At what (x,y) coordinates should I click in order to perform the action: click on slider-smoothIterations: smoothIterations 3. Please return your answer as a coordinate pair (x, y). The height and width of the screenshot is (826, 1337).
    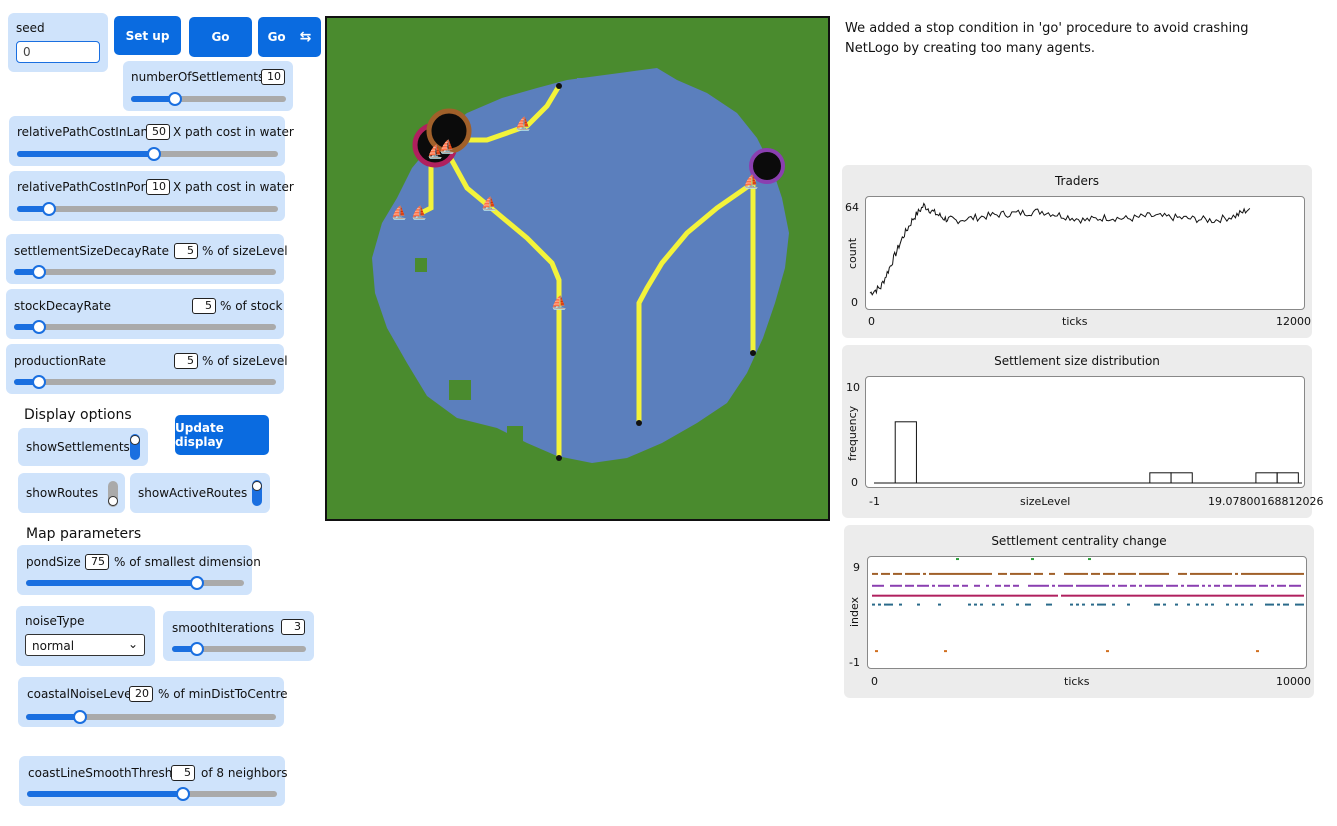
    Looking at the image, I should click on (238, 636).